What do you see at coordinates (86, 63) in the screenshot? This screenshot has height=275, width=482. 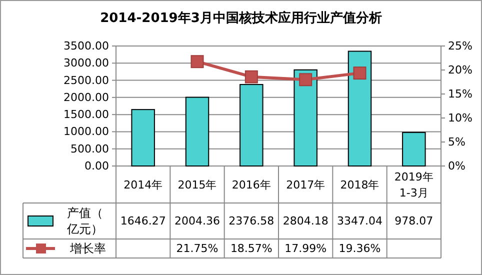 I see `y-tick-label: 3000.00` at bounding box center [86, 63].